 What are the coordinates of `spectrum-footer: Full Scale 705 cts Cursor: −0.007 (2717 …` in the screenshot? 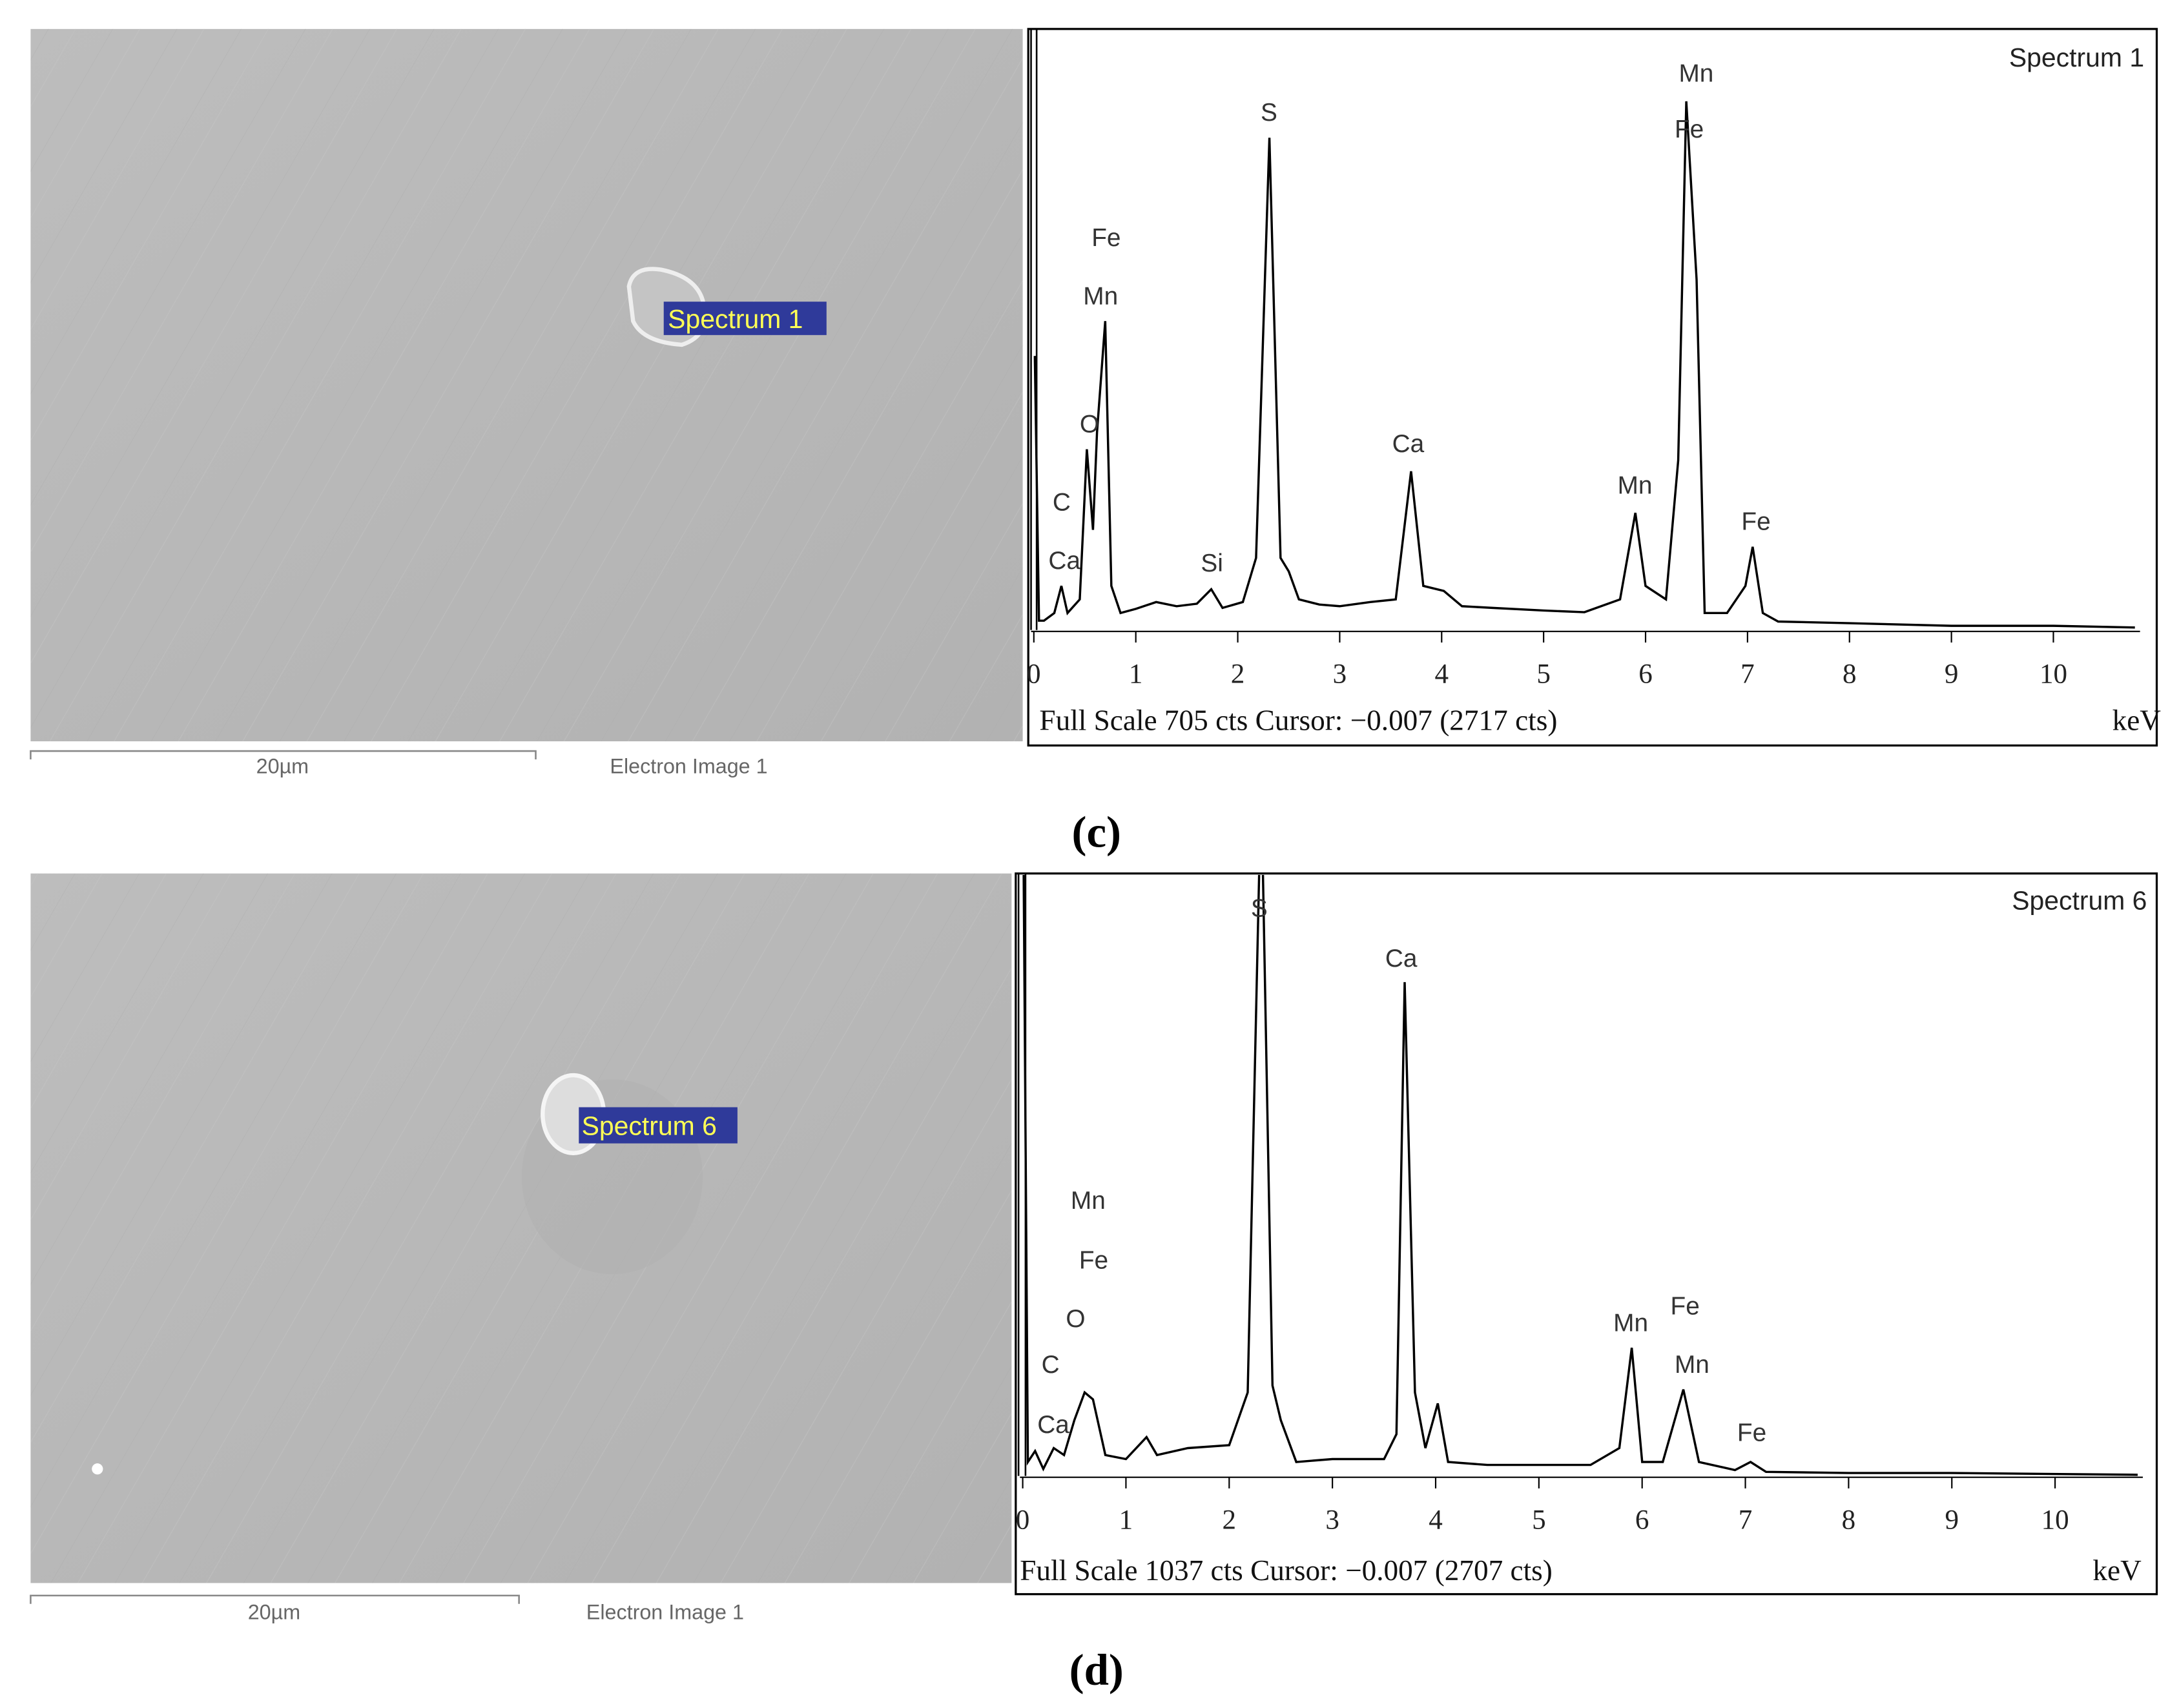 It's located at (1298, 721).